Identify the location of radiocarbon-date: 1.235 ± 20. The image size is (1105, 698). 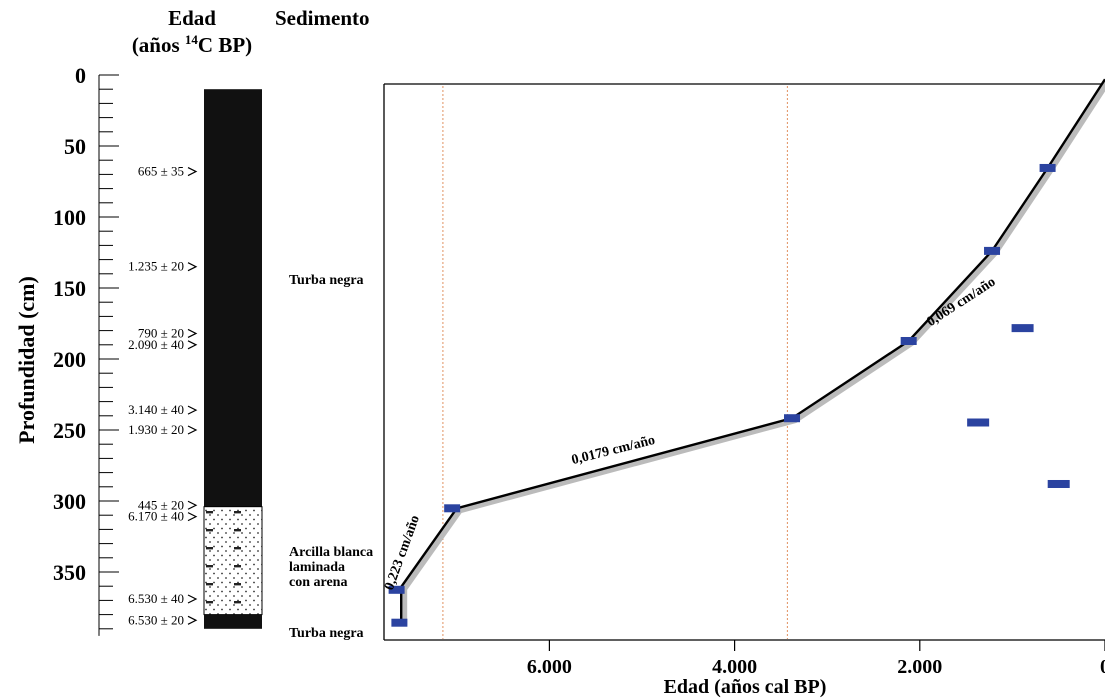
(156, 266).